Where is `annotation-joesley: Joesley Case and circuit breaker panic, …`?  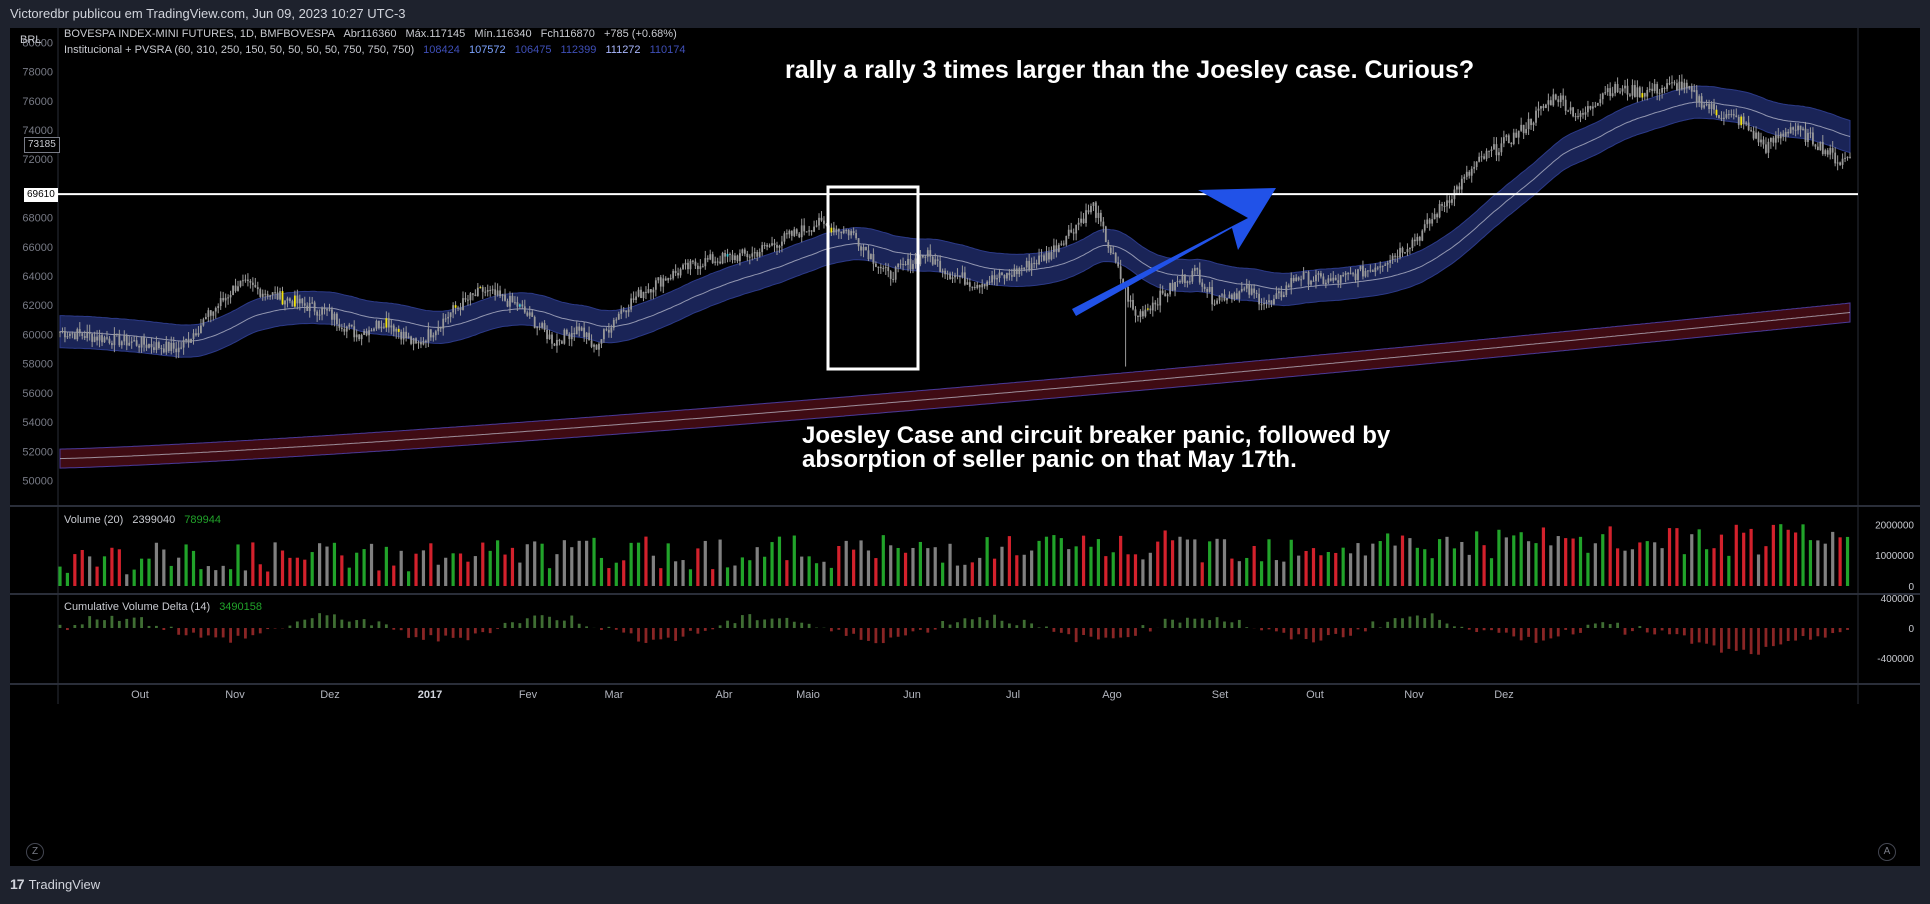 annotation-joesley: Joesley Case and circuit breaker panic, … is located at coordinates (1096, 447).